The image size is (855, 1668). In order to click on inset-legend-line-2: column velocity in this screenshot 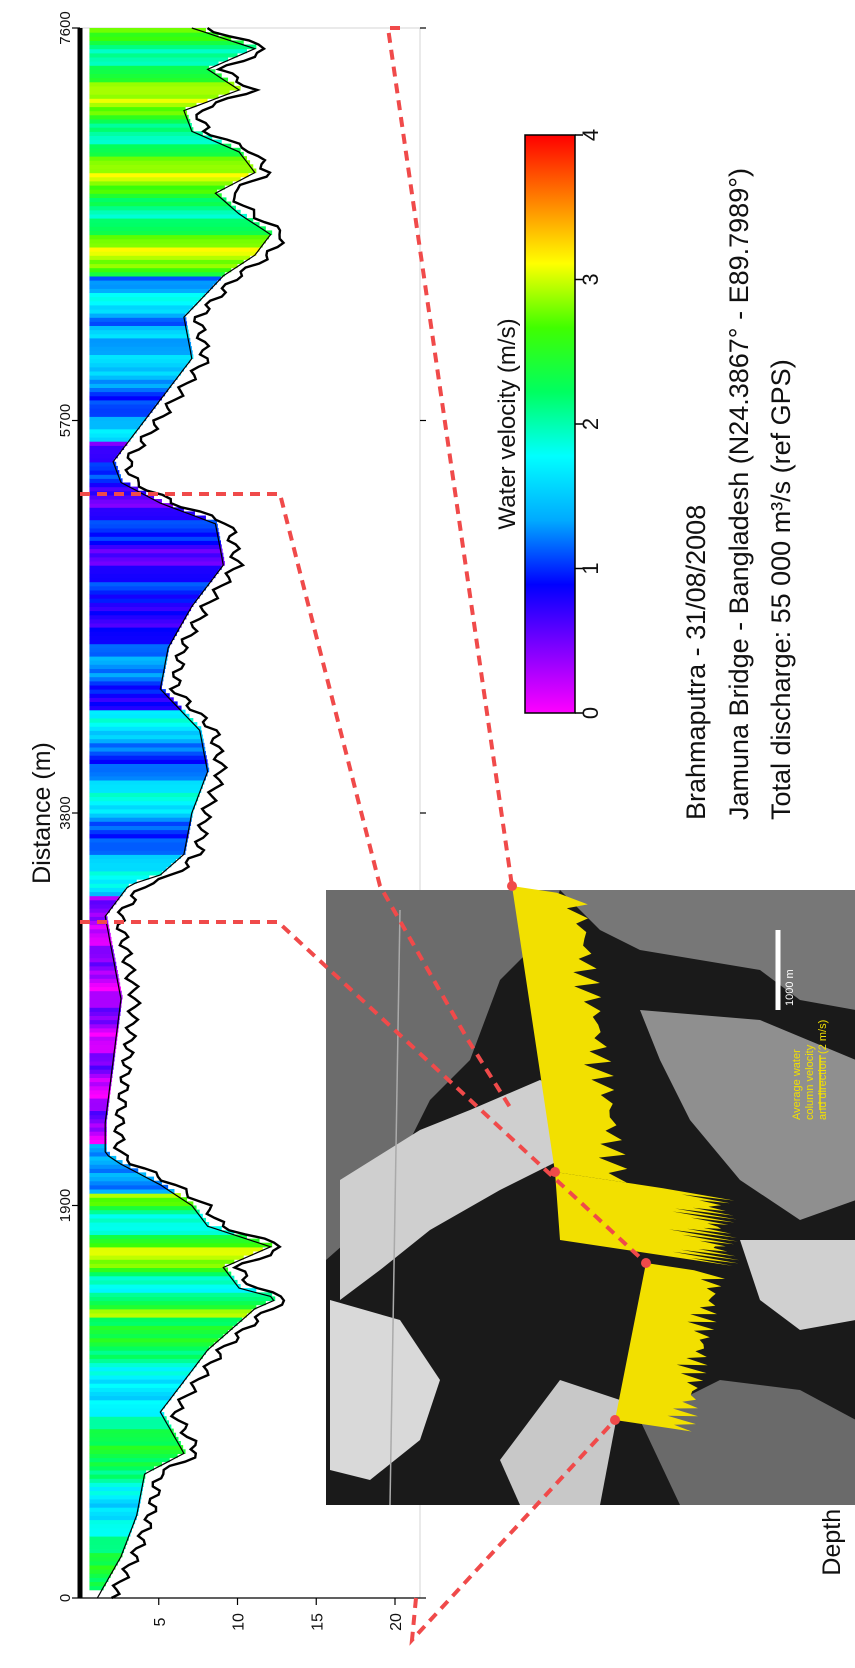, I will do `click(810, 1082)`.